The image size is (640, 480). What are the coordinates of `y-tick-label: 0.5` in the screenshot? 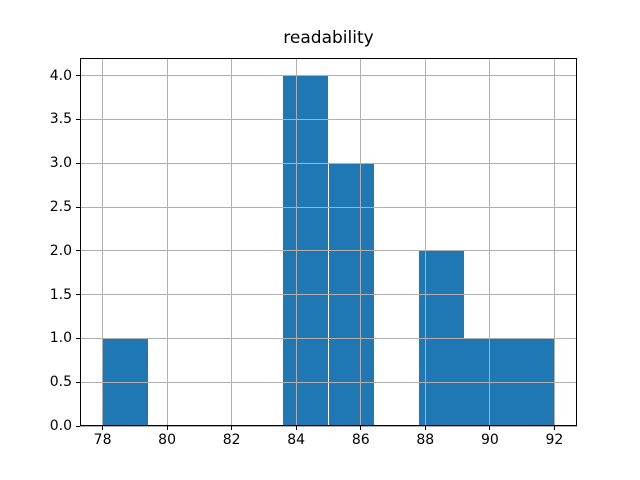 It's located at (60, 382).